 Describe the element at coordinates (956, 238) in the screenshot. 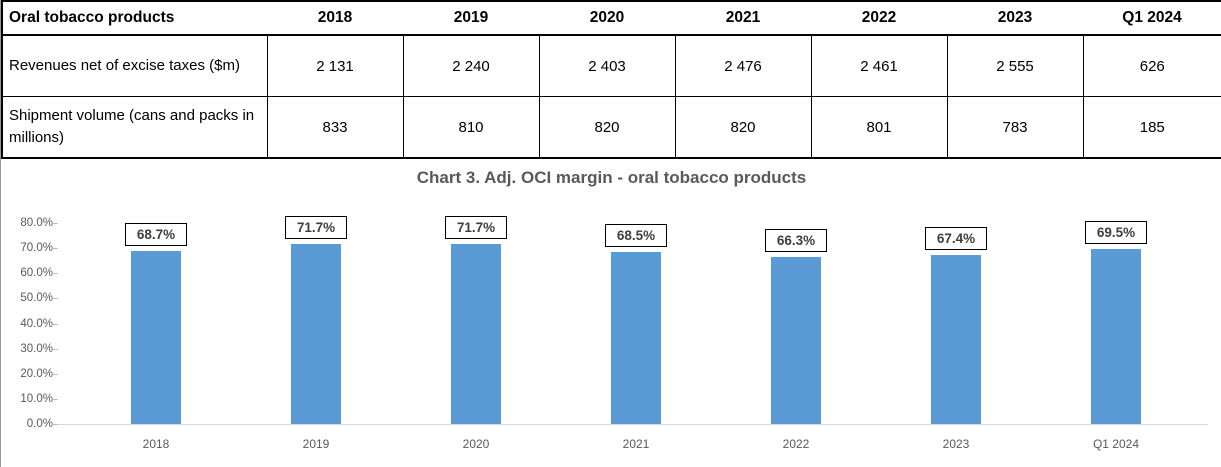

I see `bar-data-label: 67.4%` at that location.